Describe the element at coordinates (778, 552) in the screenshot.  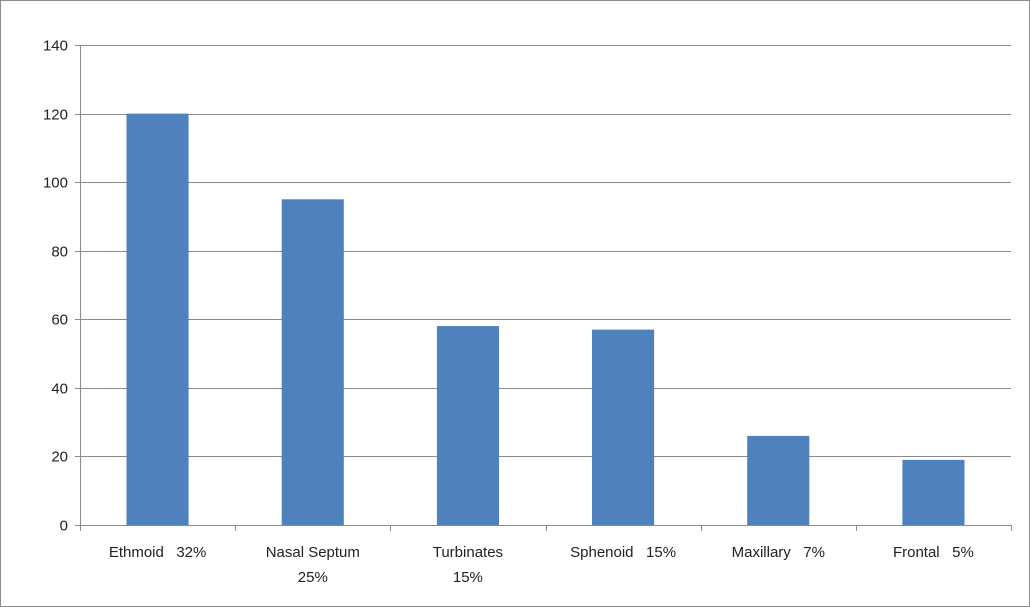
I see `x-category-label: Maxillary 7%` at that location.